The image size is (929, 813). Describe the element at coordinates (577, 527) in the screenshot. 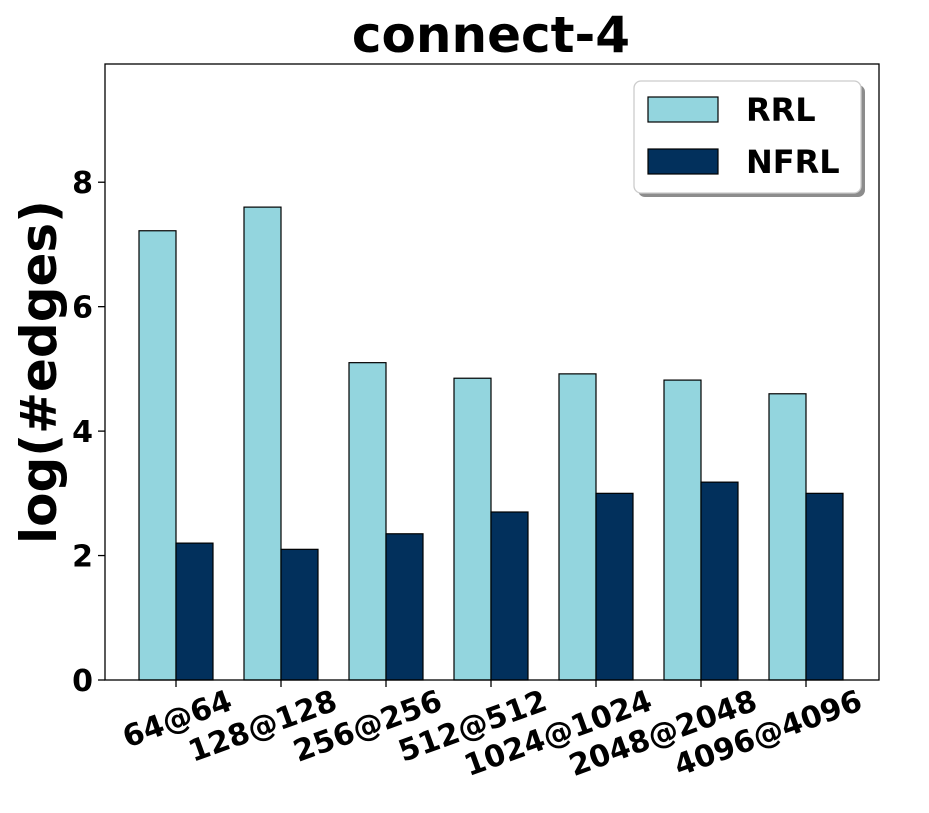

I see `bar-rrl-1024@1024` at that location.